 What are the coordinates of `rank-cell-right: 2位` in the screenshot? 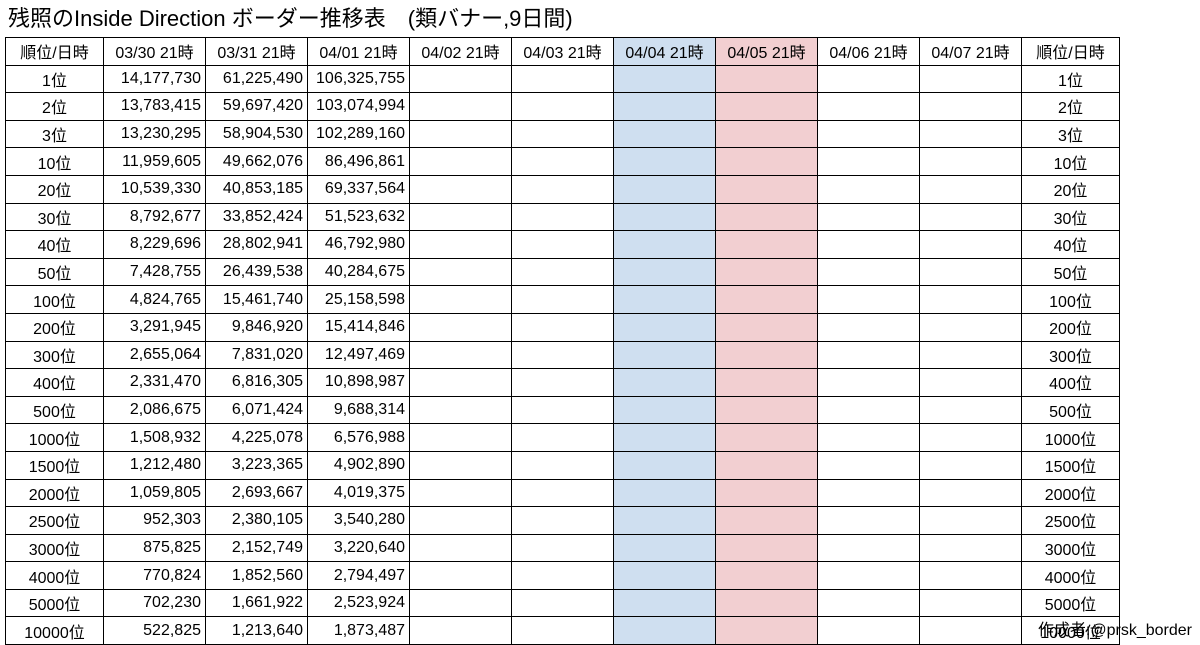 It's located at (1070, 106).